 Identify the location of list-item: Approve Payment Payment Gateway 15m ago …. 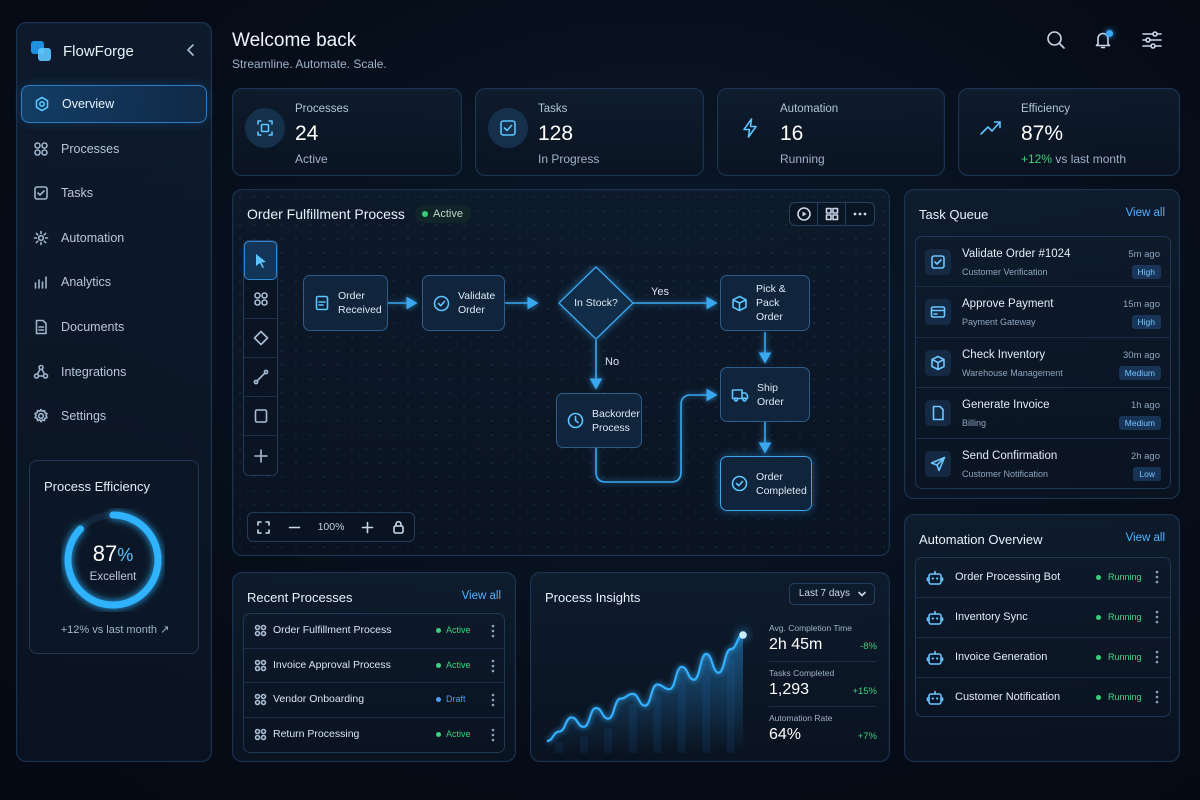
(1043, 312).